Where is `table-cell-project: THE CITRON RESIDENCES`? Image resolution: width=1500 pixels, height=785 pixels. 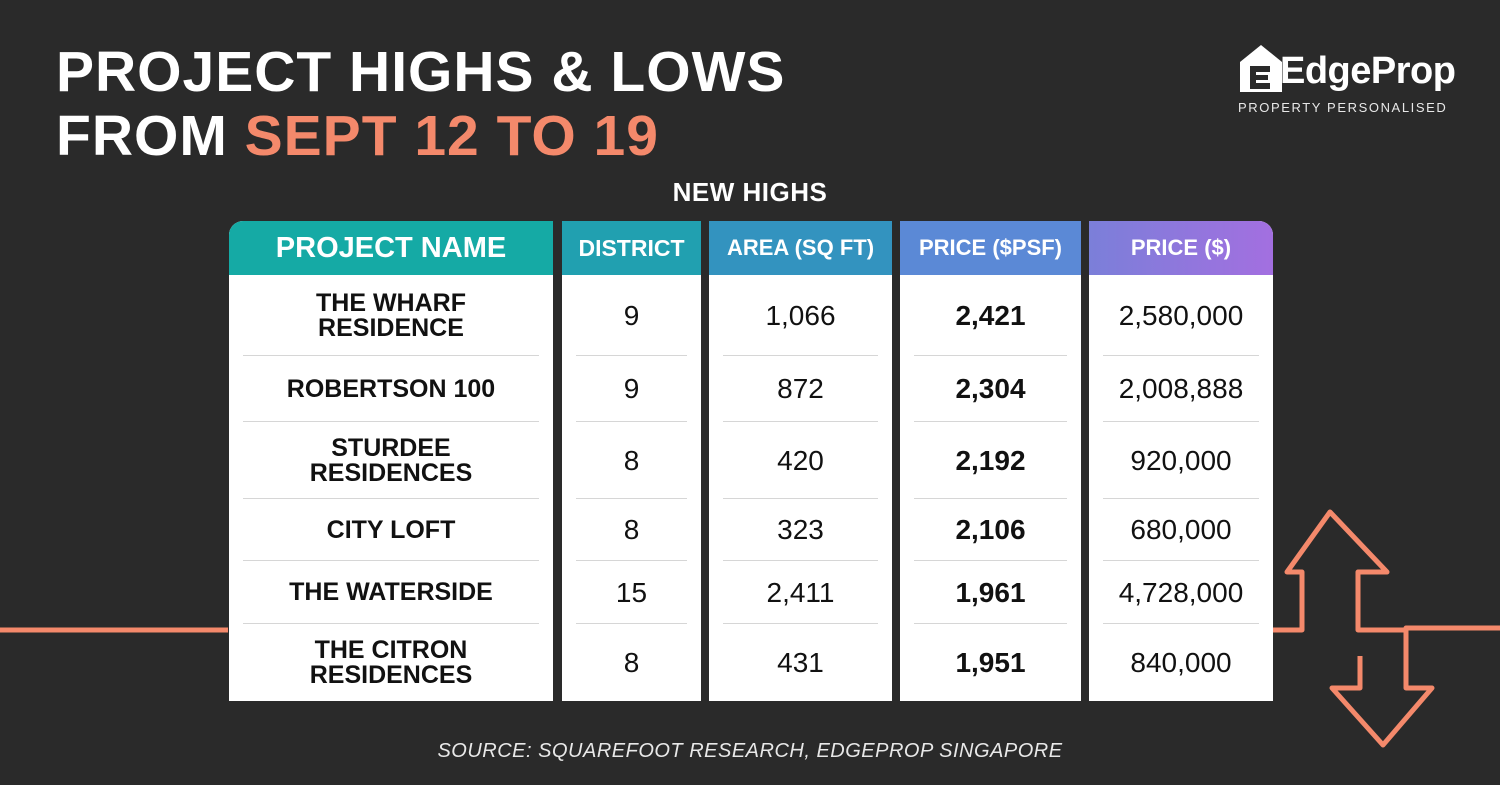 table-cell-project: THE CITRON RESIDENCES is located at coordinates (391, 662).